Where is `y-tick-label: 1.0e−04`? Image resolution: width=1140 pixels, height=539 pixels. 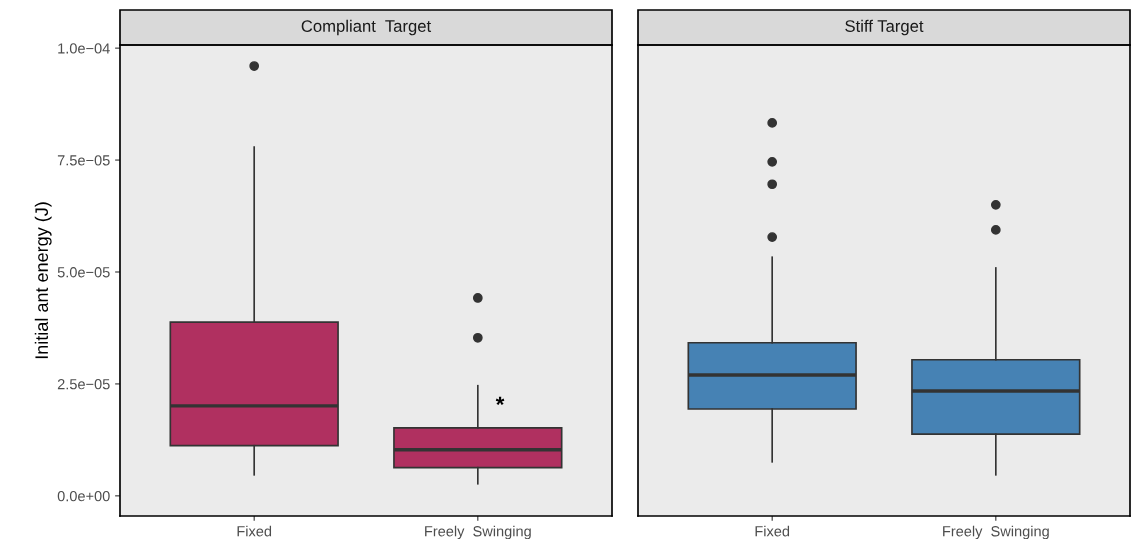
y-tick-label: 1.0e−04 is located at coordinates (84, 48).